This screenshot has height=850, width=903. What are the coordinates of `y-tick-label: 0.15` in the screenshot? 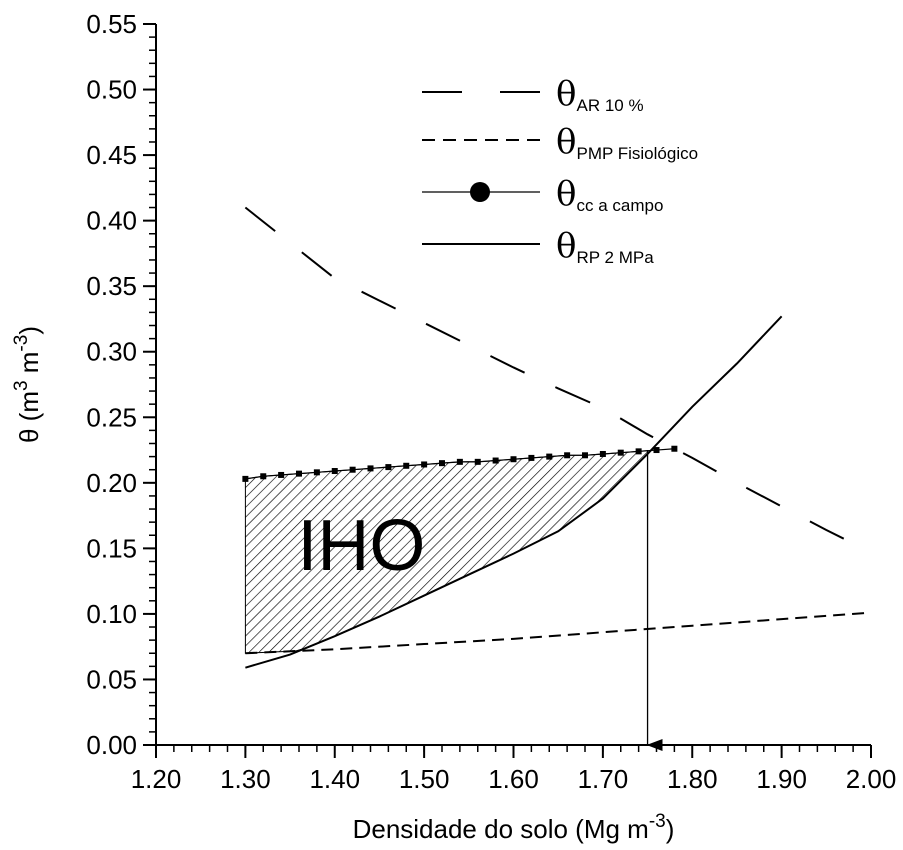 It's located at (111, 548).